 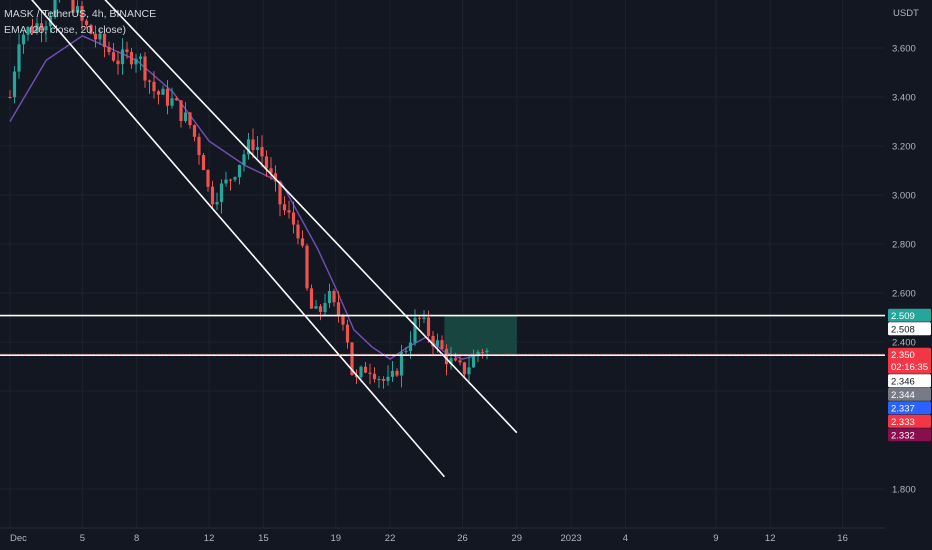 What do you see at coordinates (517, 538) in the screenshot?
I see `x-tick-label: 29` at bounding box center [517, 538].